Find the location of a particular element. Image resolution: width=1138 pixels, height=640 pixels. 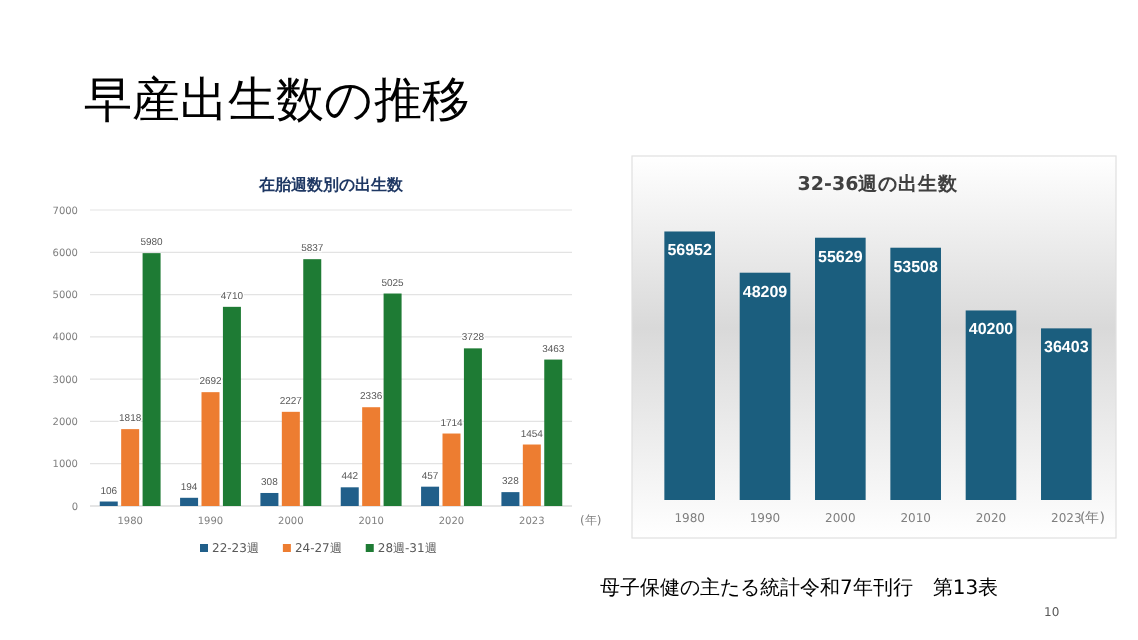

chart-title: 在胎週数別の出生数 is located at coordinates (331, 185).